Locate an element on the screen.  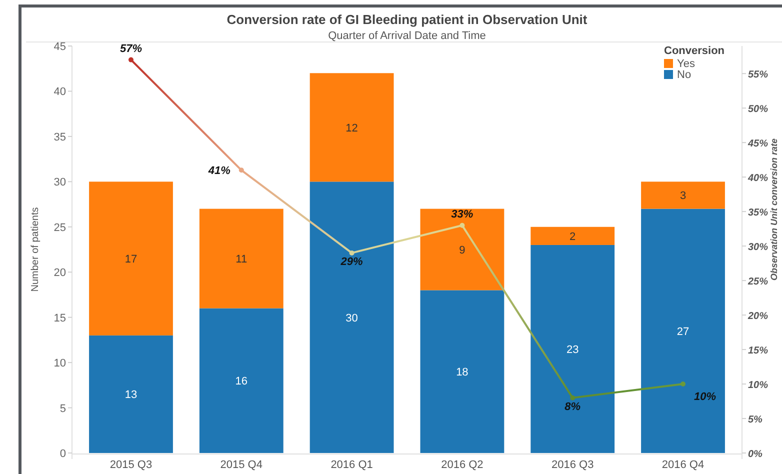
legend-label: No is located at coordinates (684, 75).